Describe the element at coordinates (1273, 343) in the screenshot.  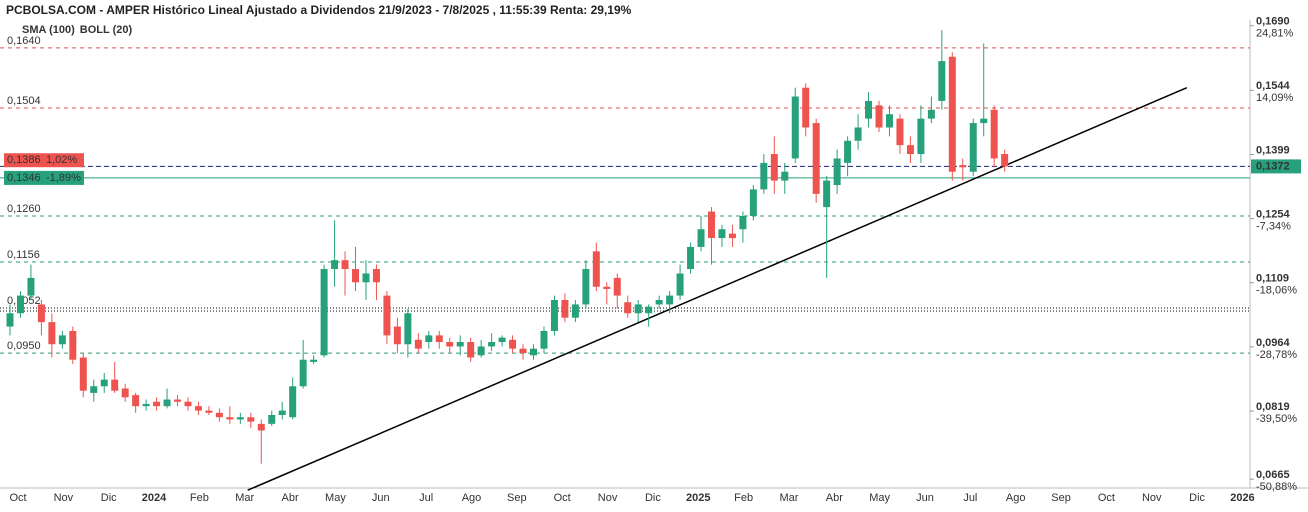
I see `y-tick-label: 0,0964` at that location.